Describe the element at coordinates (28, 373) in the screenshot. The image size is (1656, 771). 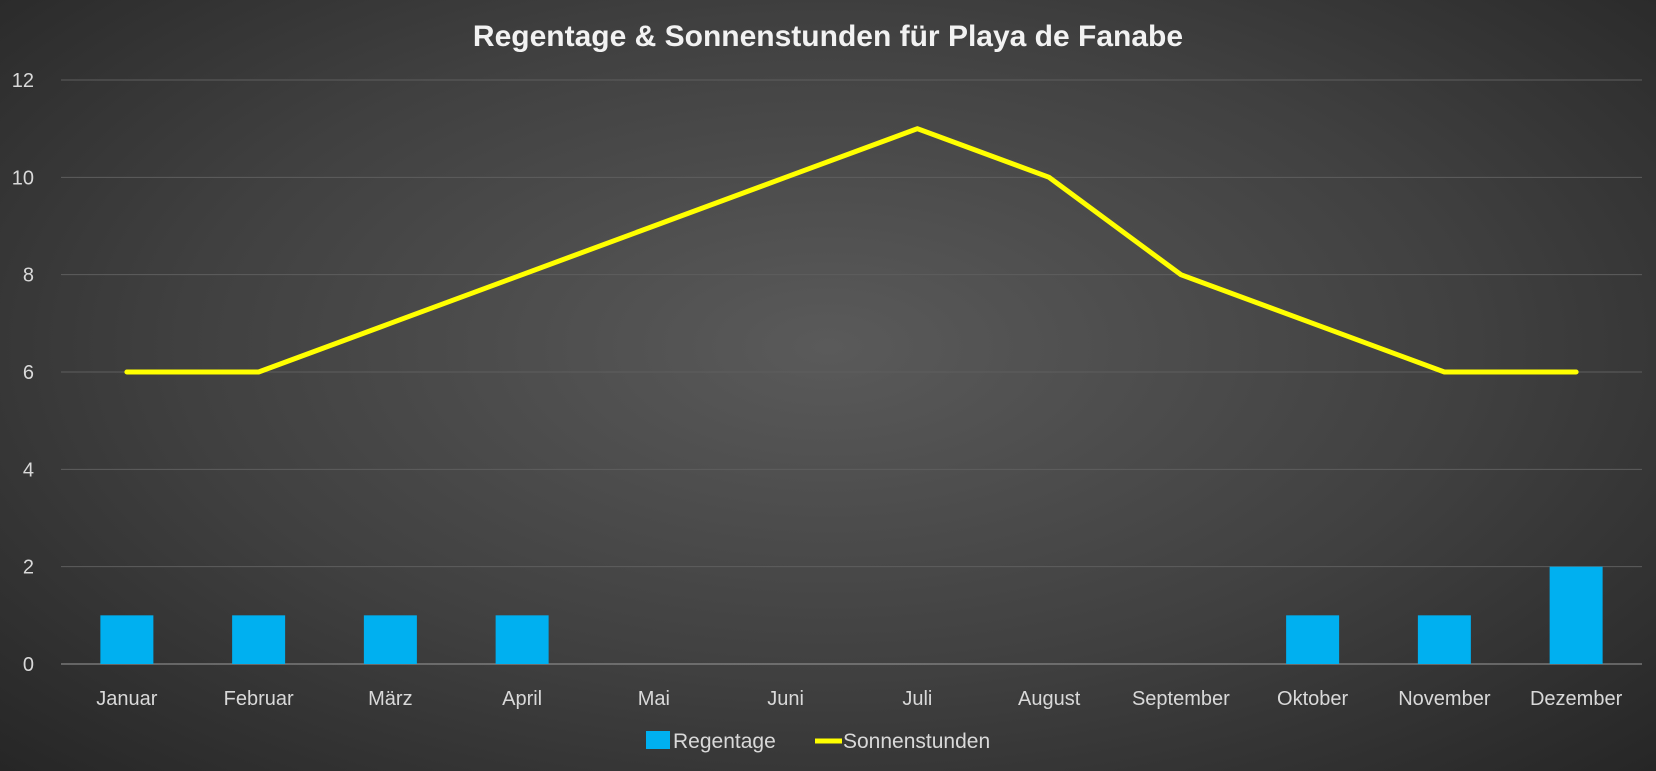
I see `y-tick-label: 6` at that location.